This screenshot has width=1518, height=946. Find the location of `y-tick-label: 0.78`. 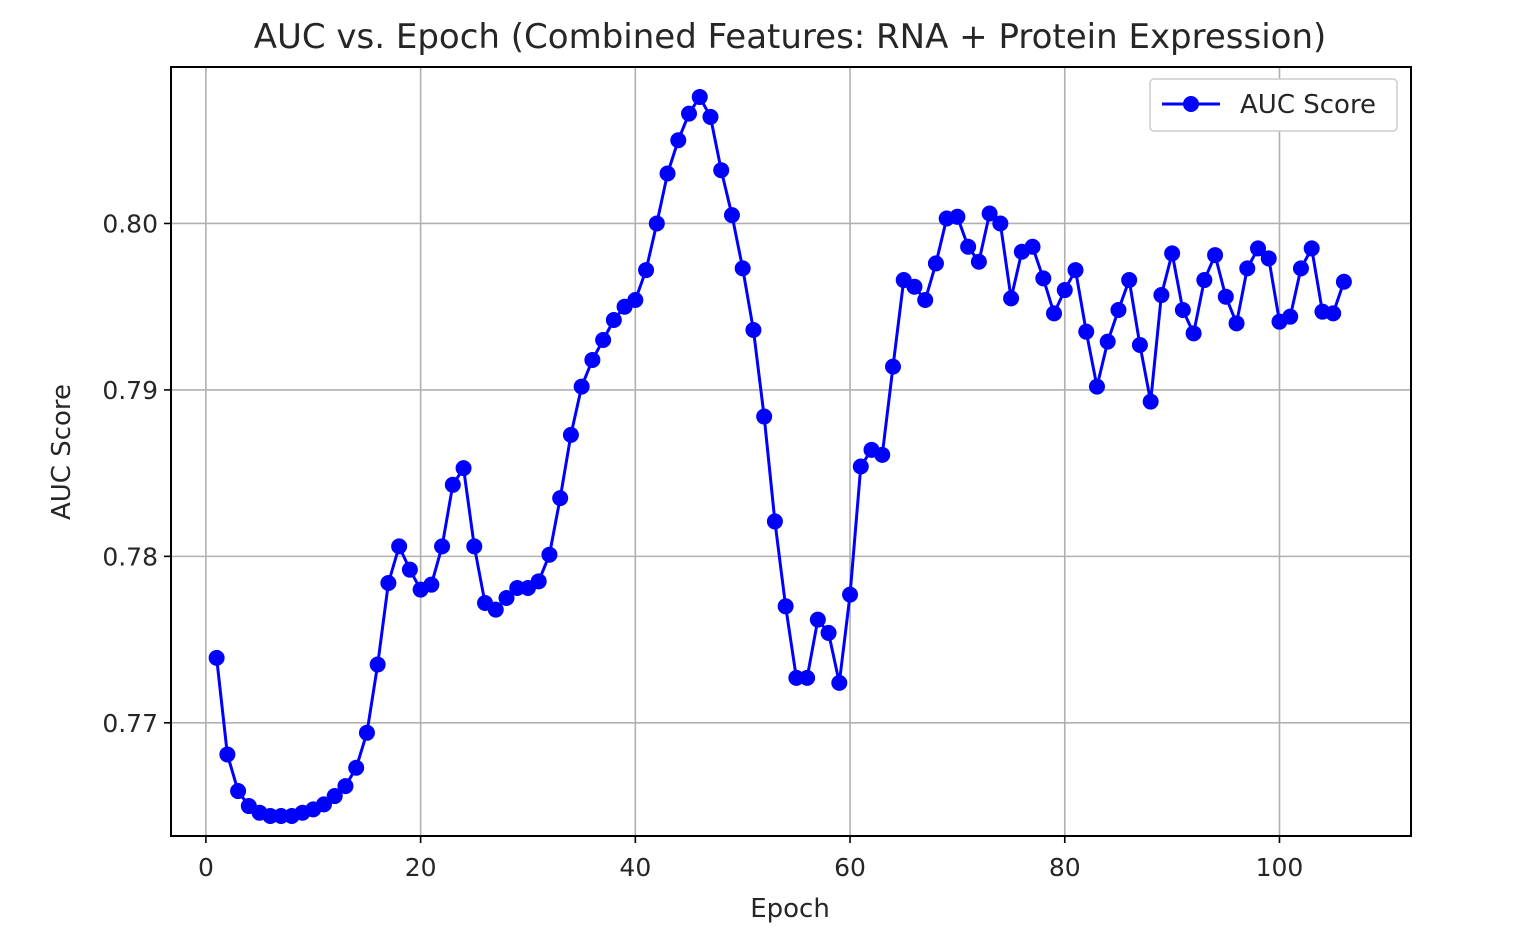

y-tick-label: 0.78 is located at coordinates (130, 556).